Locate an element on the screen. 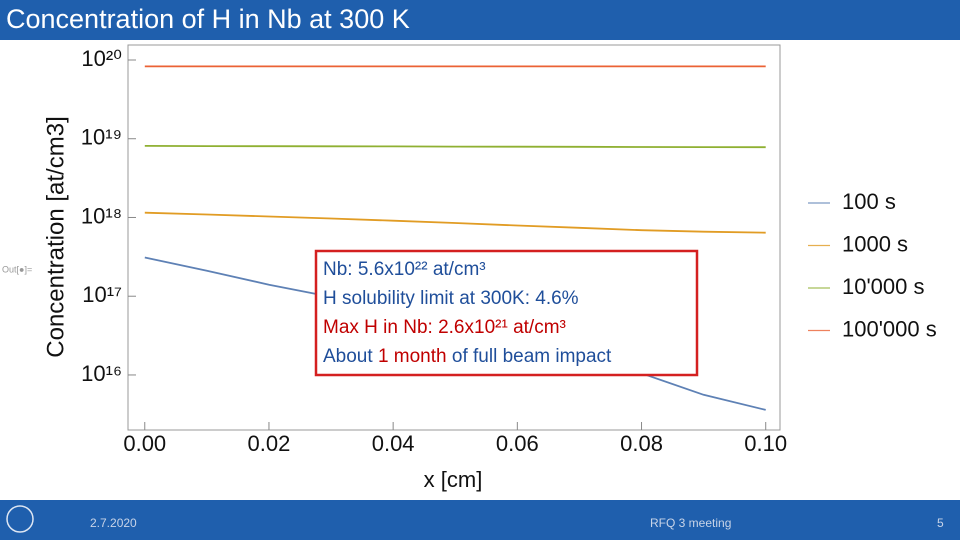 The width and height of the screenshot is (960, 540). legend-label: 100'000 s is located at coordinates (889, 328).